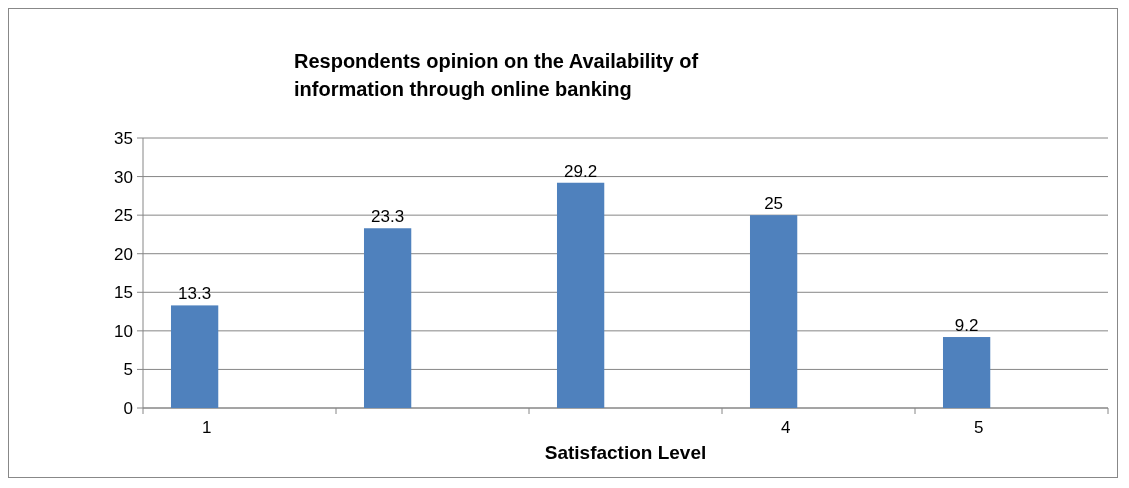  I want to click on data-label: 23.3, so click(388, 217).